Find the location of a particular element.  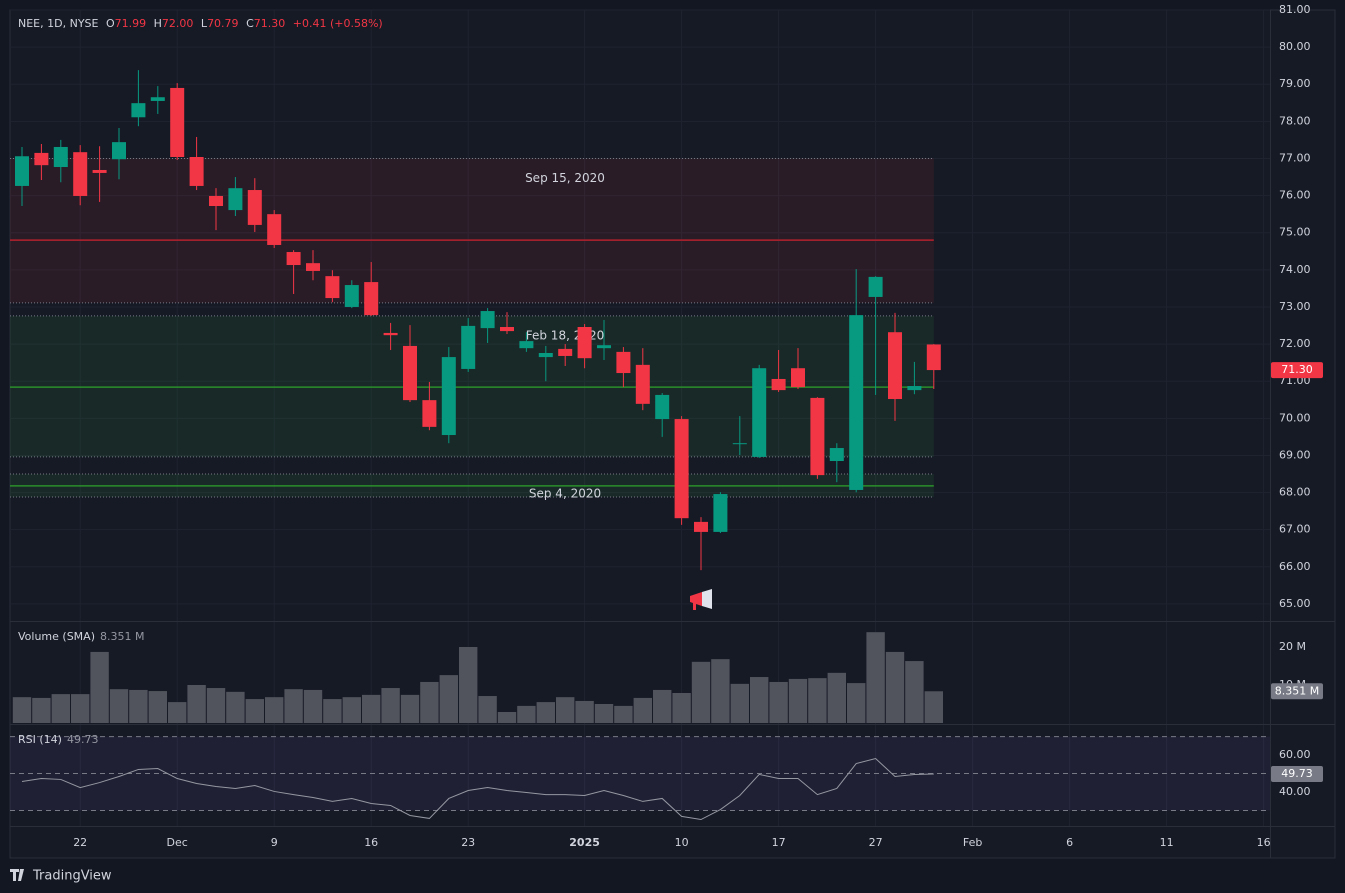

pane-legend: Volume (SMA) 8.351 M is located at coordinates (81, 636).